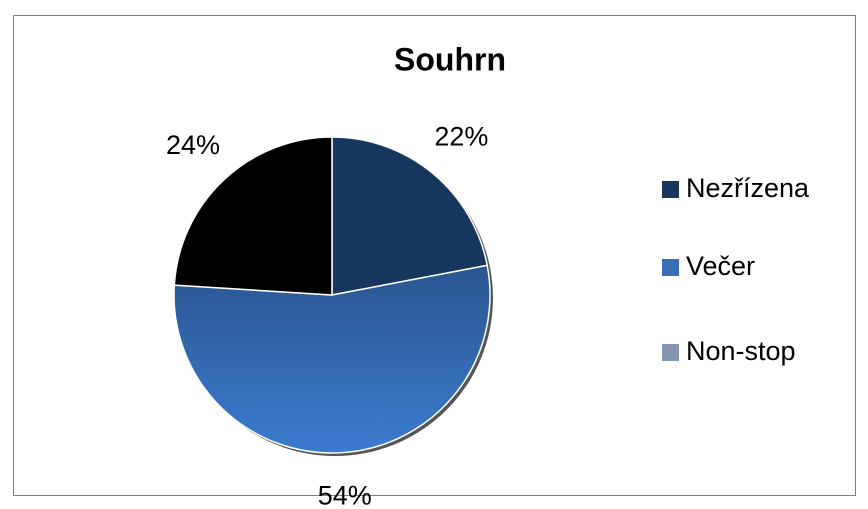 This screenshot has height=509, width=868. I want to click on chart-title: Souhrn, so click(450, 59).